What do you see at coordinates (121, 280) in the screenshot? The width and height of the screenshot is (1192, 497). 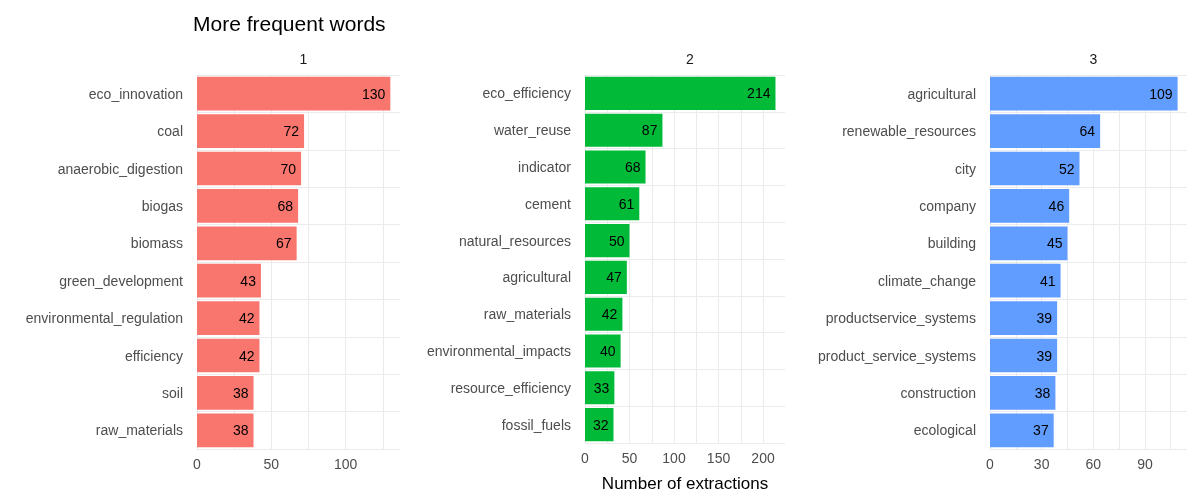 I see `y-tick-label: green_development` at bounding box center [121, 280].